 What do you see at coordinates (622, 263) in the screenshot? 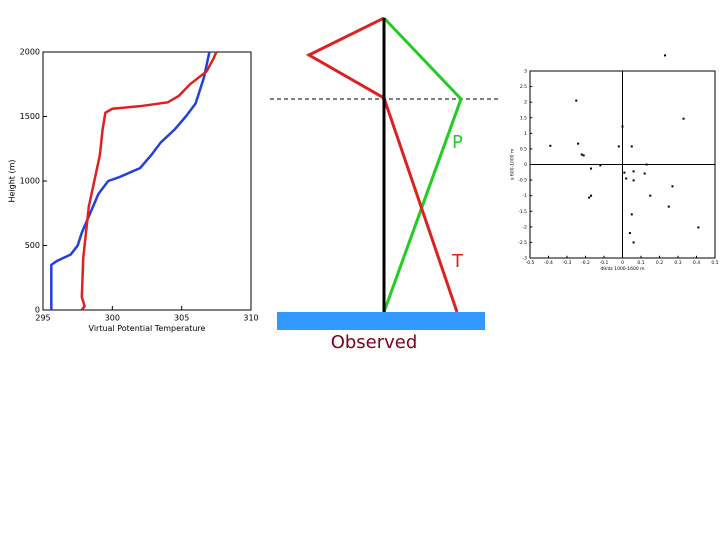
I see `x-tick-label: 0` at bounding box center [622, 263].